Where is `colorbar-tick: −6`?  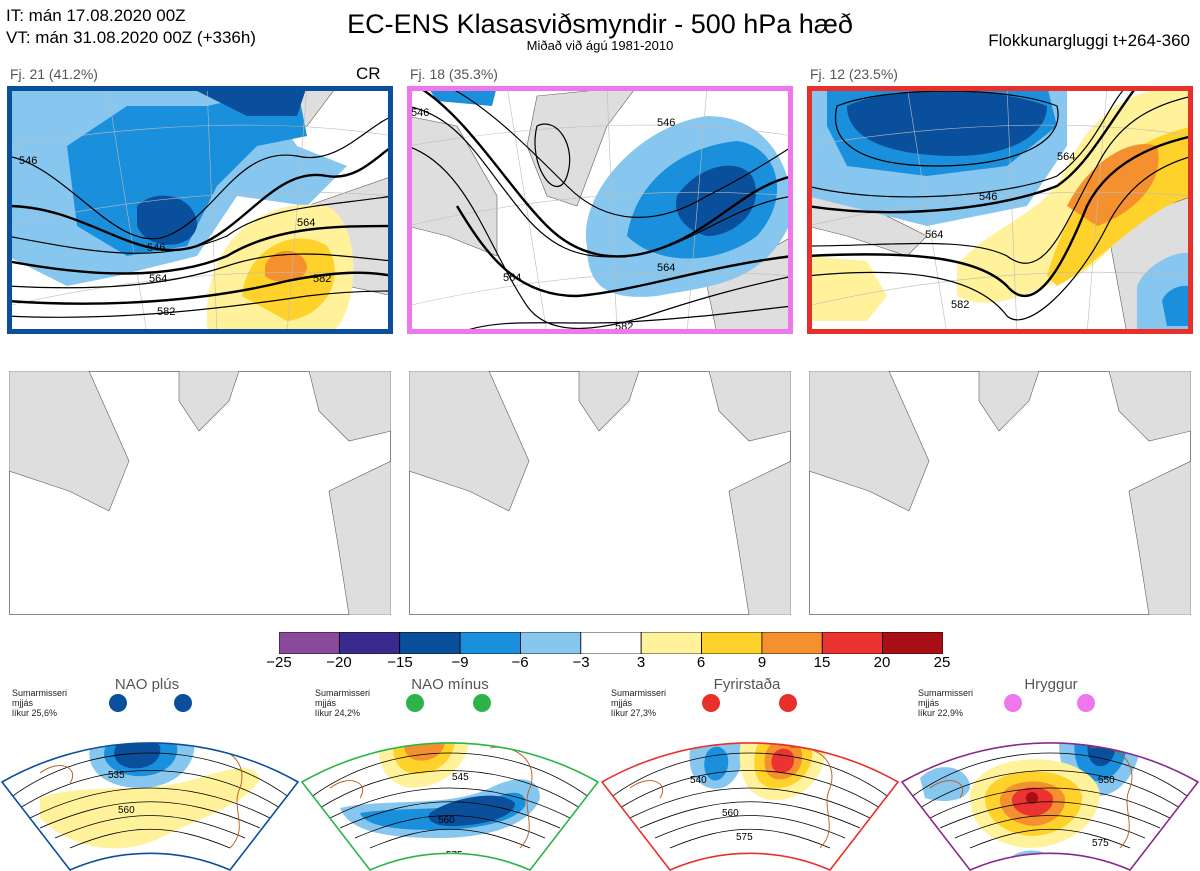
colorbar-tick: −6 is located at coordinates (520, 662).